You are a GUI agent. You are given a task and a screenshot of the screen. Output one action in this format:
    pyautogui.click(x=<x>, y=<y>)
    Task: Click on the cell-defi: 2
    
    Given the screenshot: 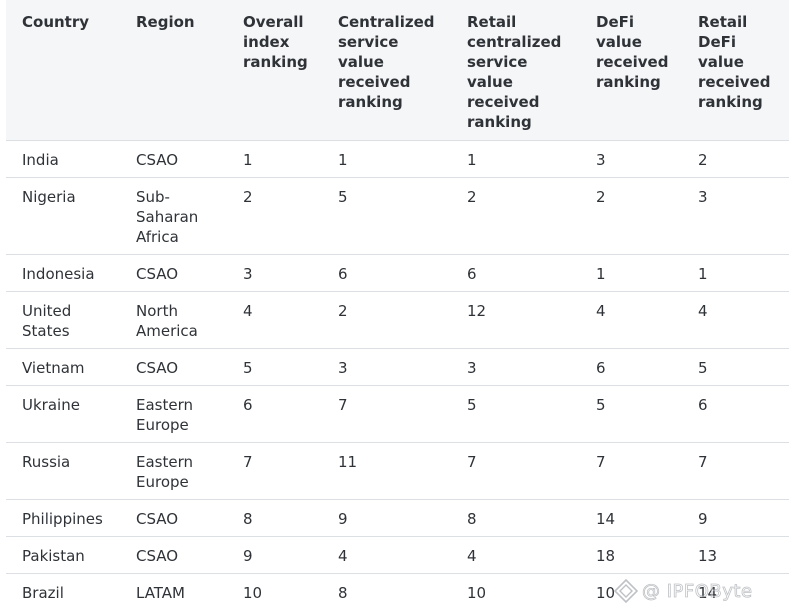 What is the action you would take?
    pyautogui.click(x=601, y=196)
    